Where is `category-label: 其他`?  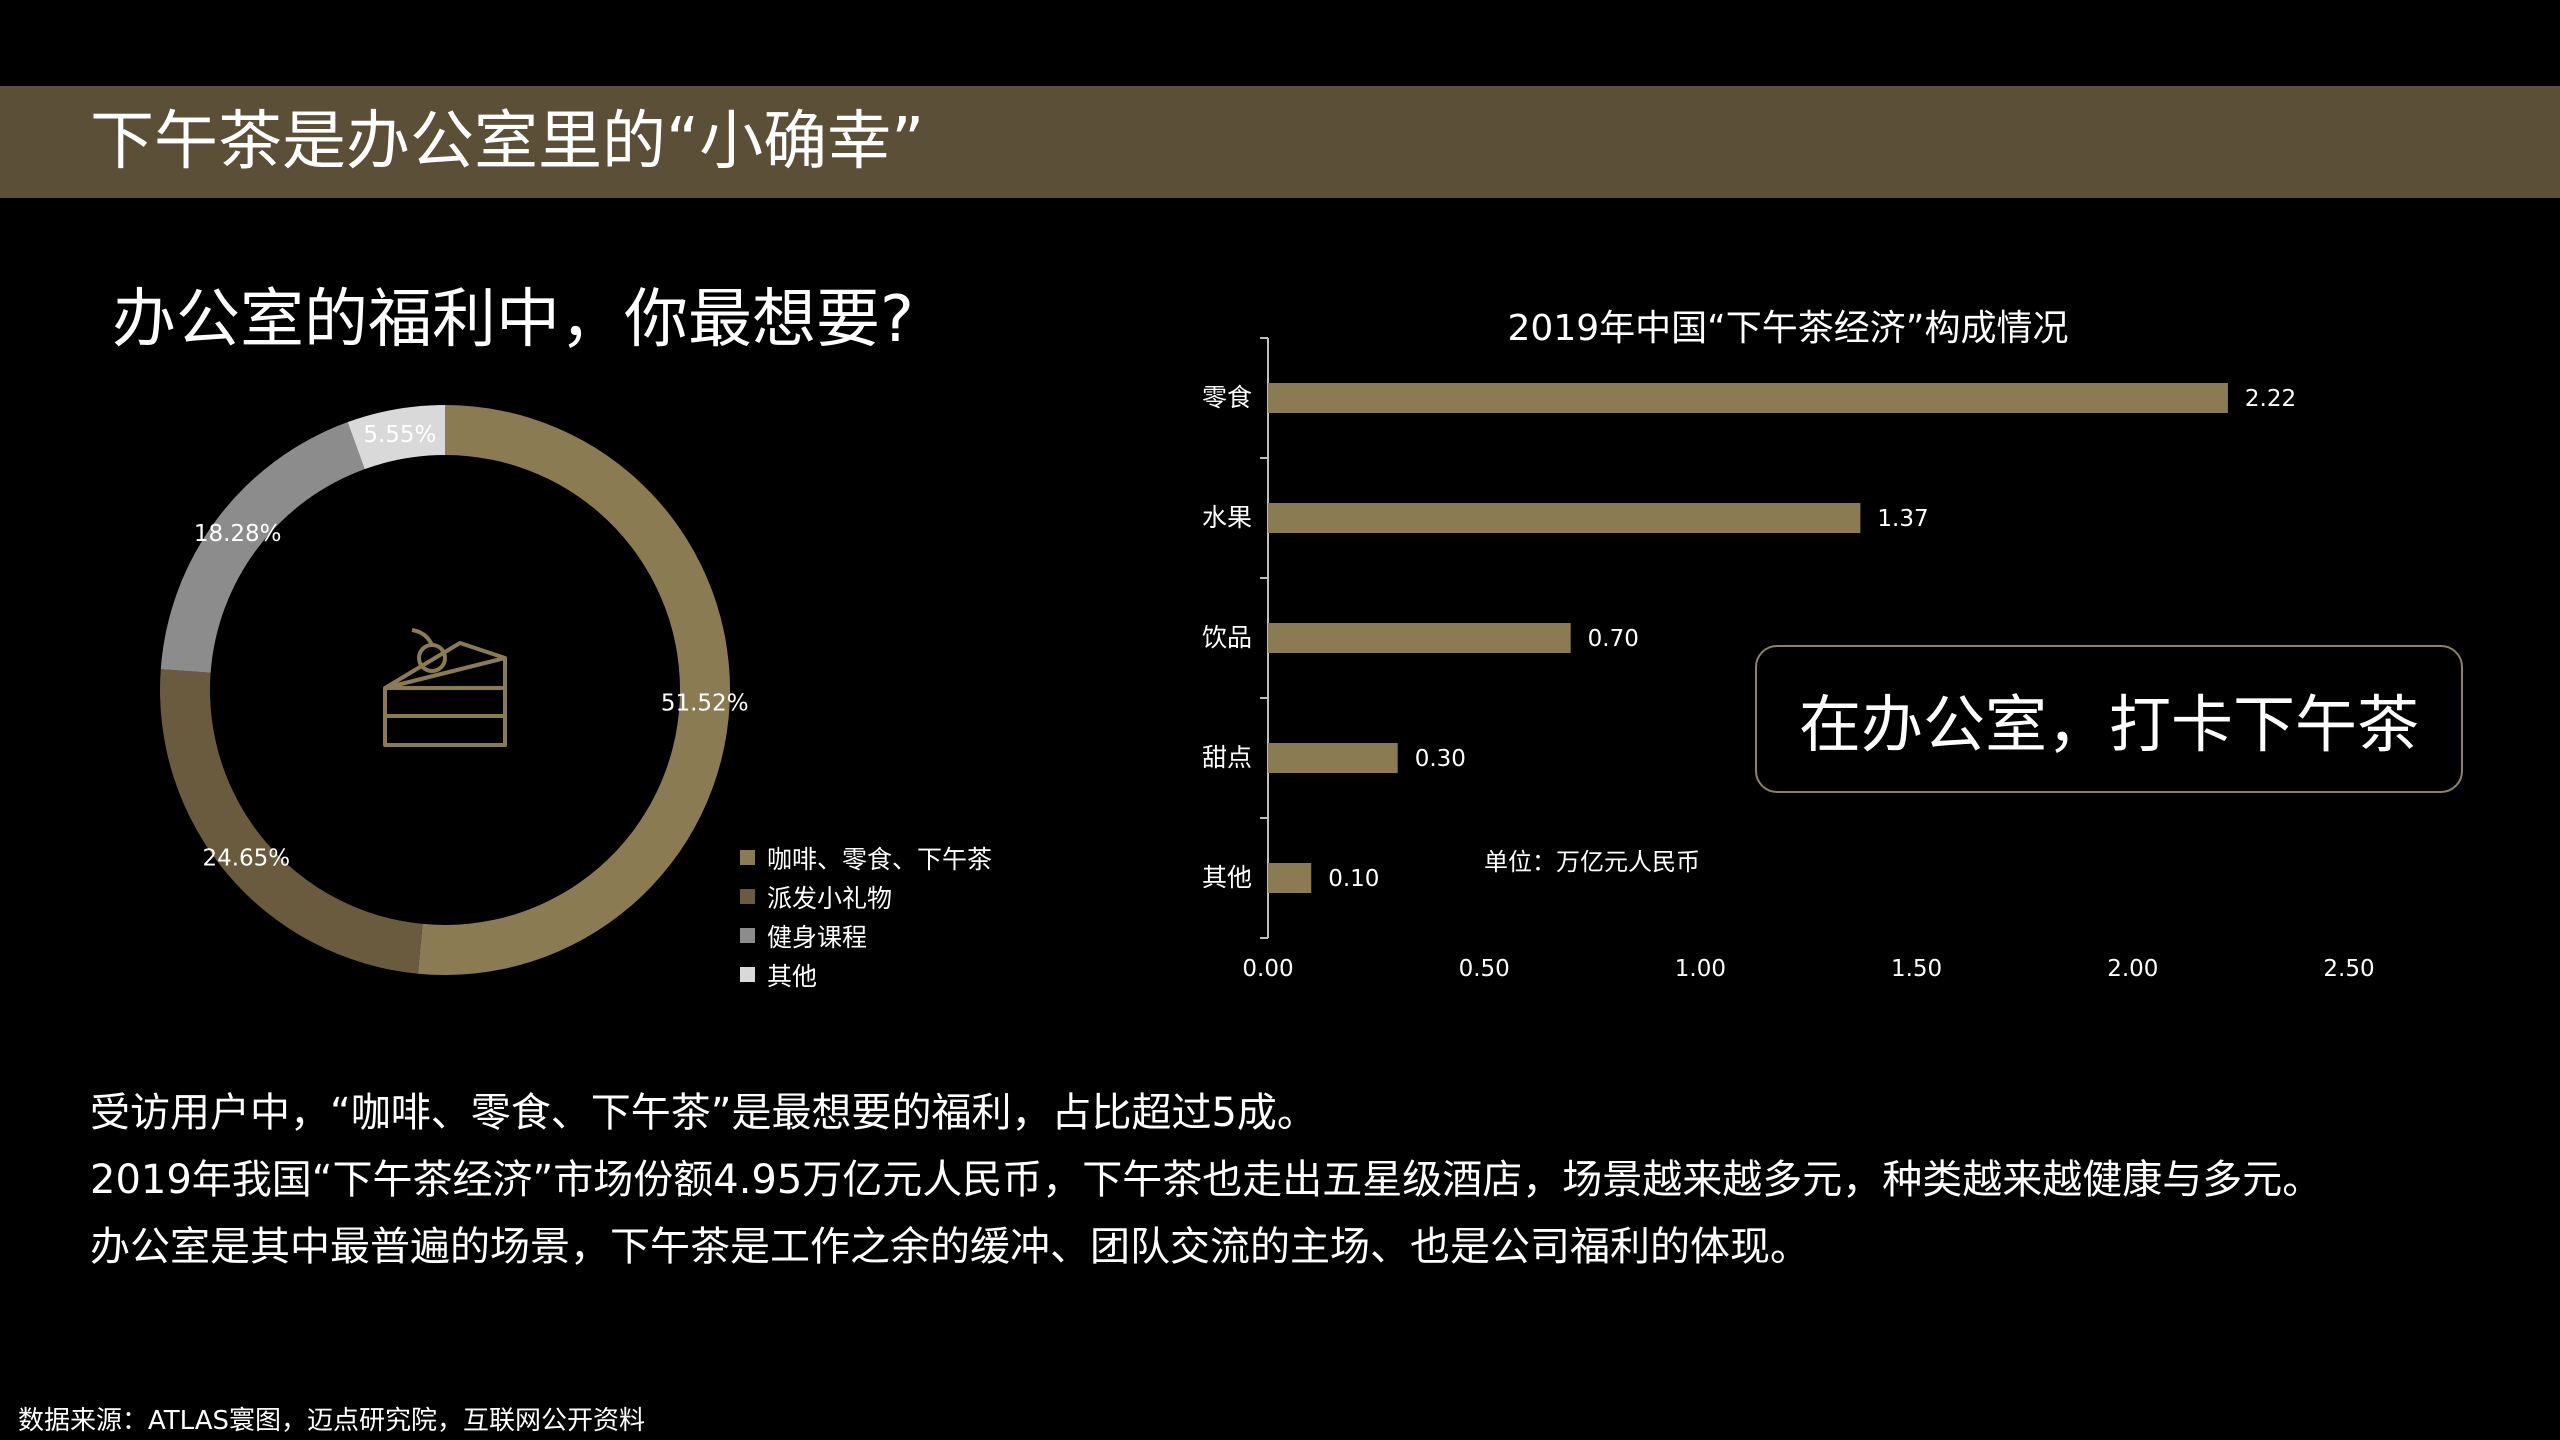
category-label: 其他 is located at coordinates (1227, 877).